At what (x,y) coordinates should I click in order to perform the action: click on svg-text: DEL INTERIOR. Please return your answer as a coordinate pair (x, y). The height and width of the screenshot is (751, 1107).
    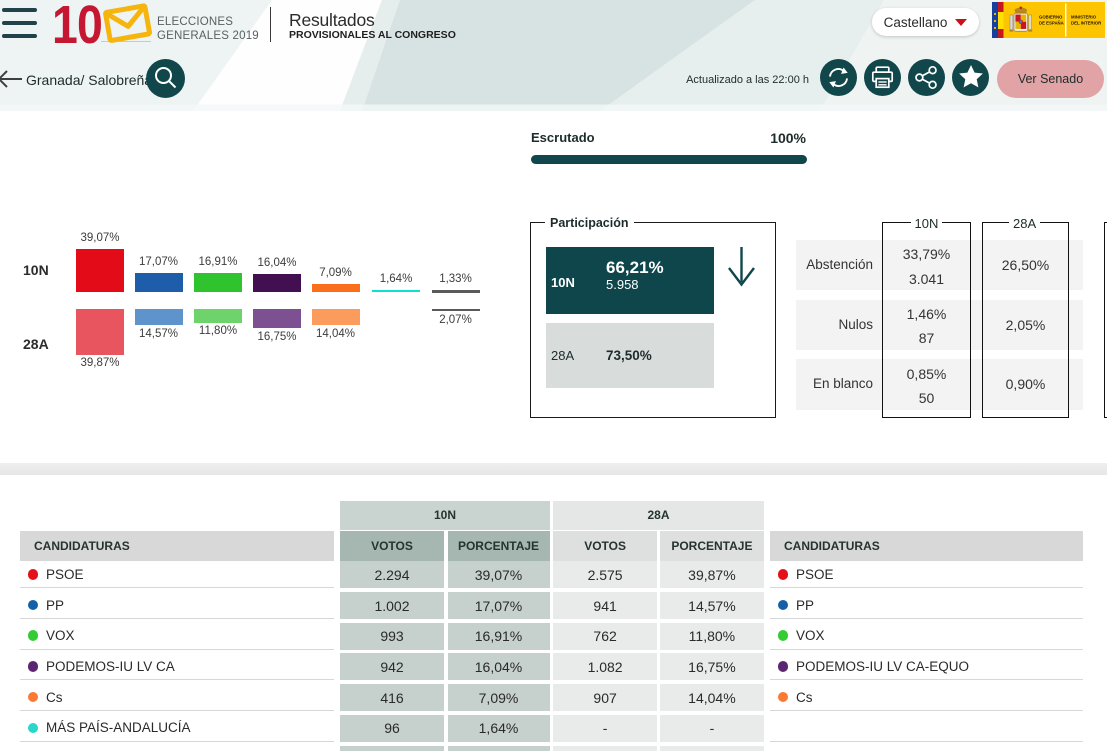
    Looking at the image, I should click on (1086, 23).